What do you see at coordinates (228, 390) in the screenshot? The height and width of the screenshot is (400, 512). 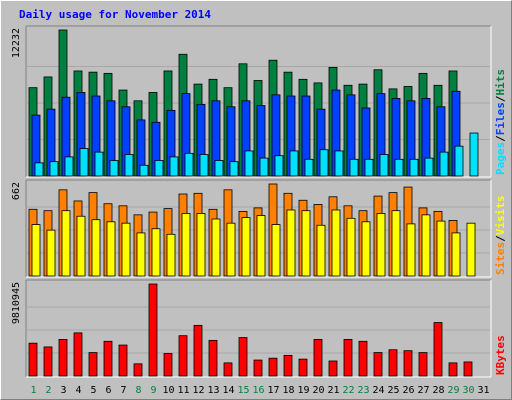 I see `day-label-14: 14` at bounding box center [228, 390].